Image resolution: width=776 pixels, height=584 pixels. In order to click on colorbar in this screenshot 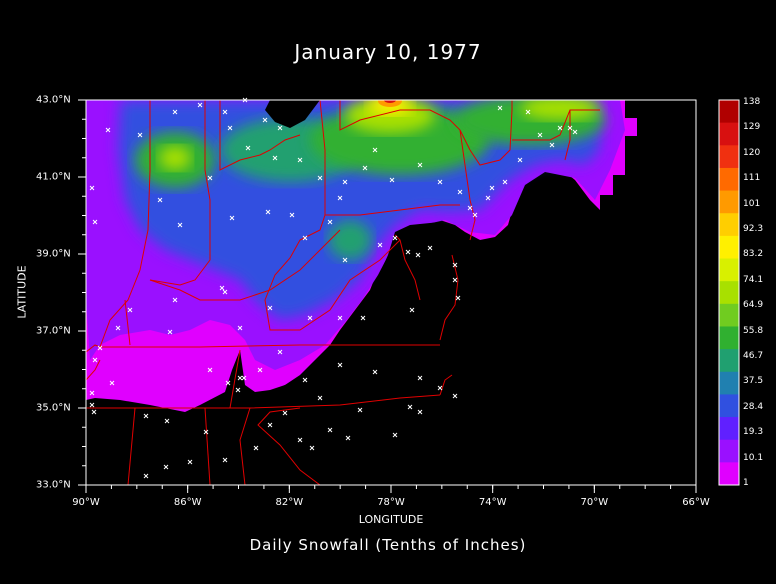, I will do `click(729, 293)`.